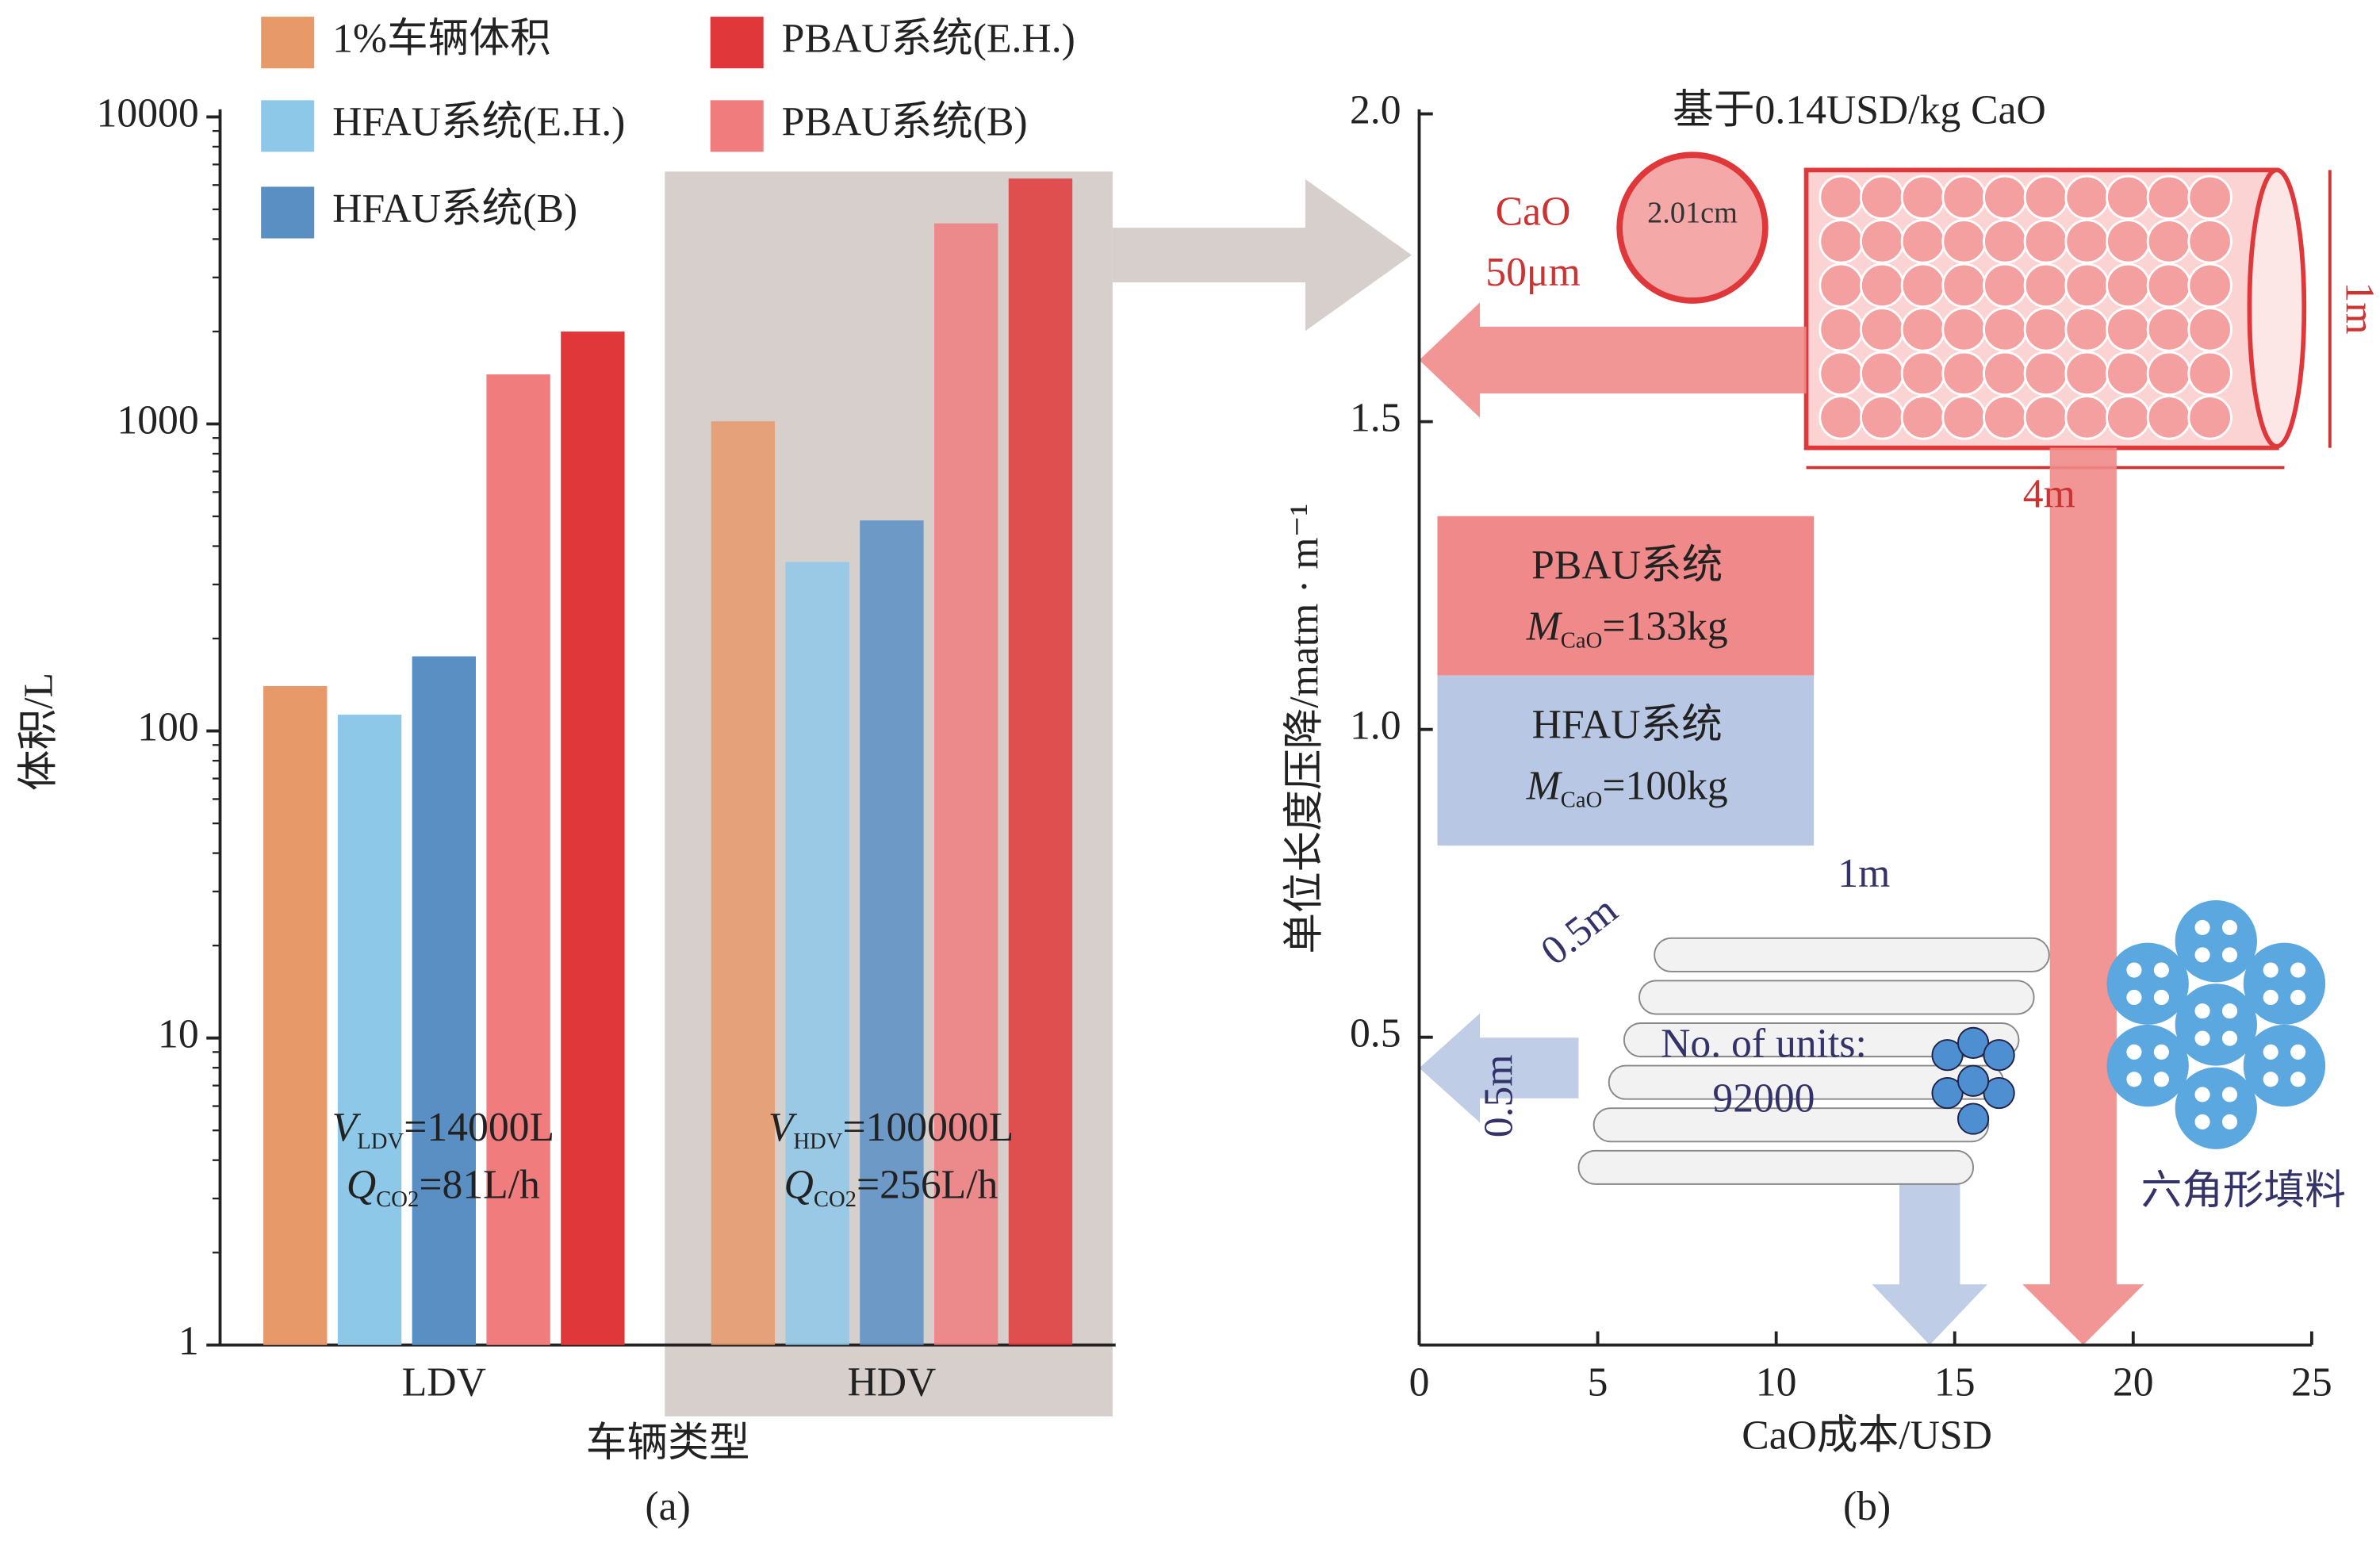 This screenshot has height=1553, width=2380. Describe the element at coordinates (1598, 1382) in the screenshot. I see `x-tick-label: 5` at that location.